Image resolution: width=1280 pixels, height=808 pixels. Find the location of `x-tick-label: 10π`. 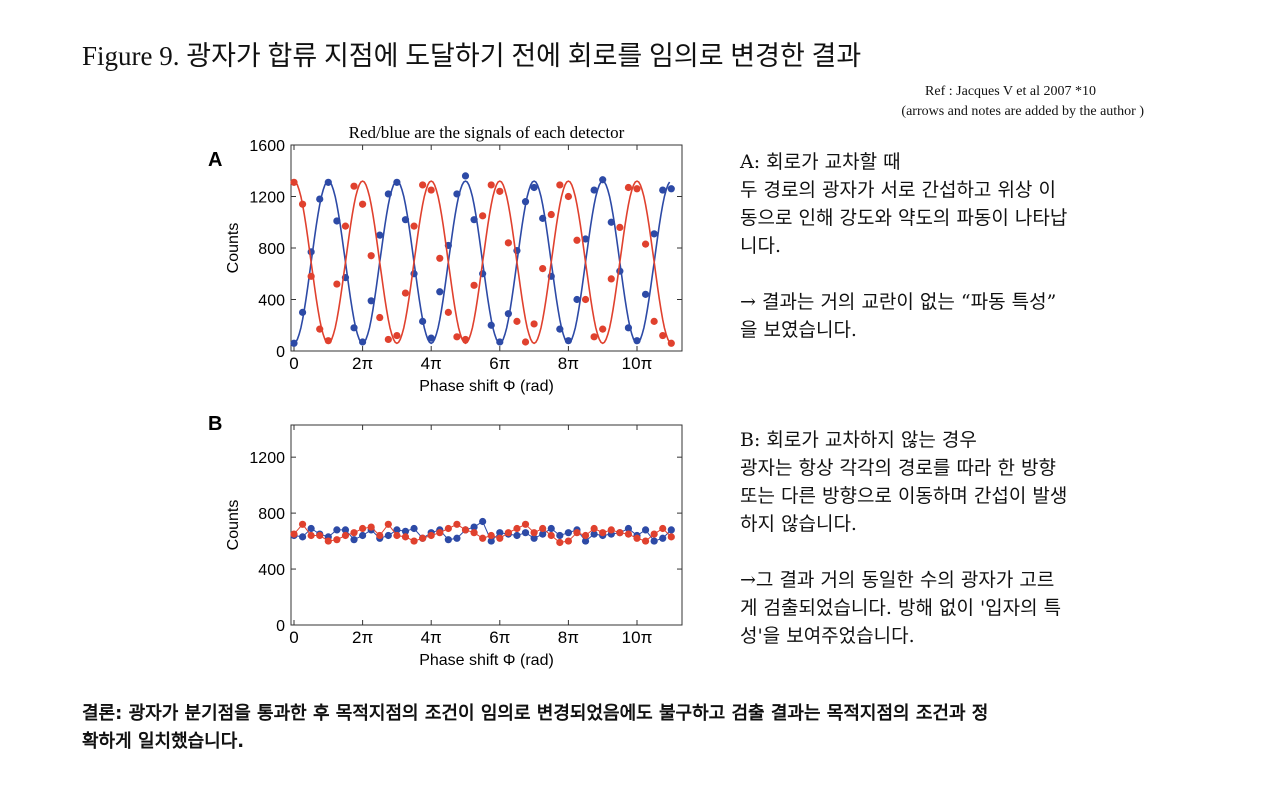

x-tick-label: 10π is located at coordinates (637, 363).